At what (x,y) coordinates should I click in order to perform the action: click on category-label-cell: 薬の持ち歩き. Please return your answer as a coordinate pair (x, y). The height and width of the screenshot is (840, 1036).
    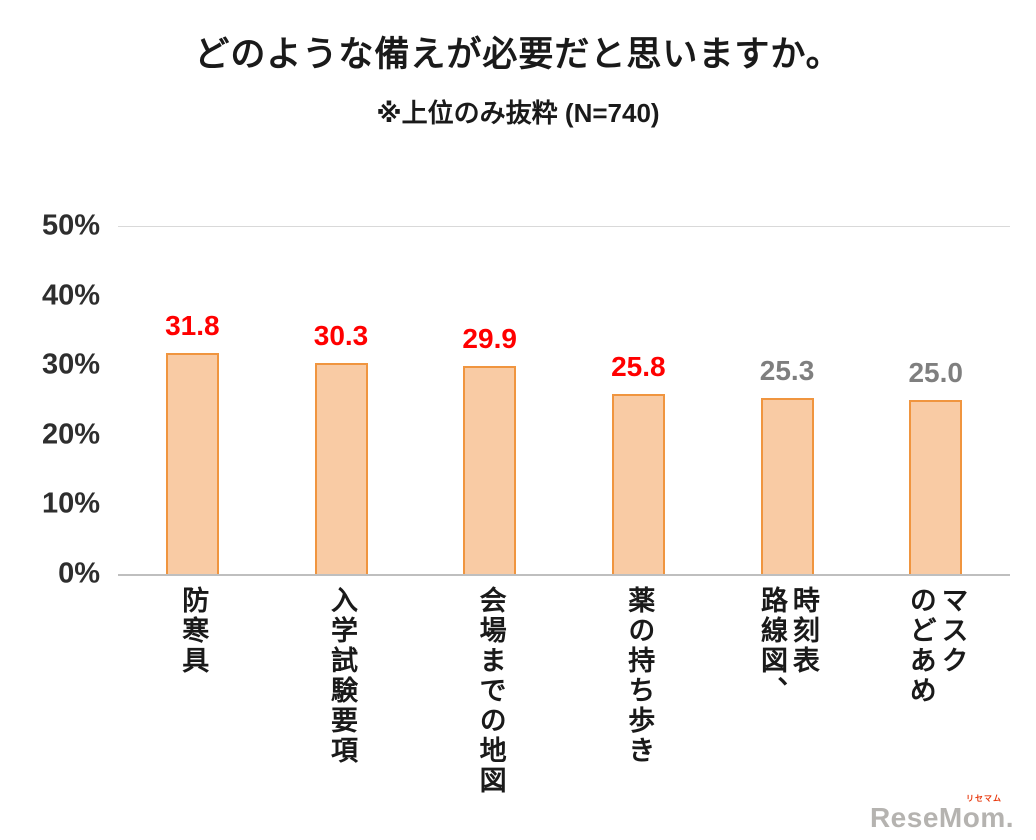
    Looking at the image, I should click on (638, 700).